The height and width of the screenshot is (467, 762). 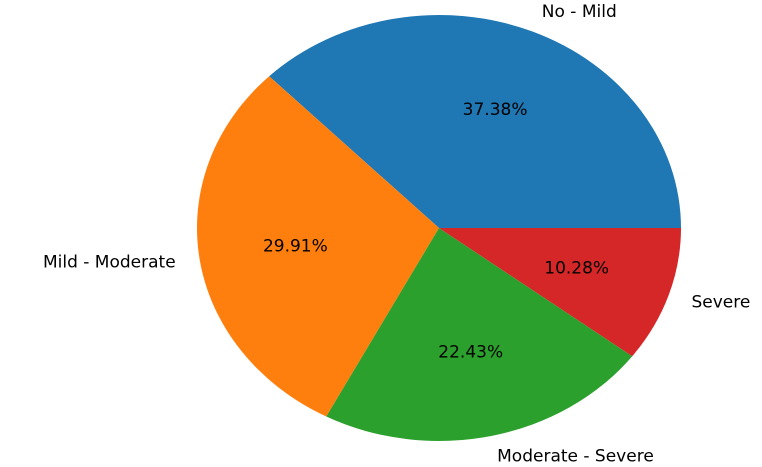 What do you see at coordinates (576, 269) in the screenshot?
I see `percent-label: 10.28%` at bounding box center [576, 269].